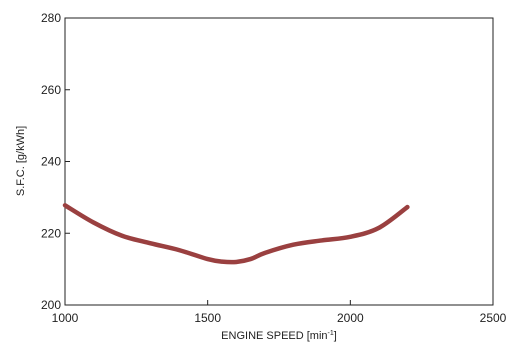 This screenshot has height=343, width=525. I want to click on x-tick-label: 2500, so click(493, 318).